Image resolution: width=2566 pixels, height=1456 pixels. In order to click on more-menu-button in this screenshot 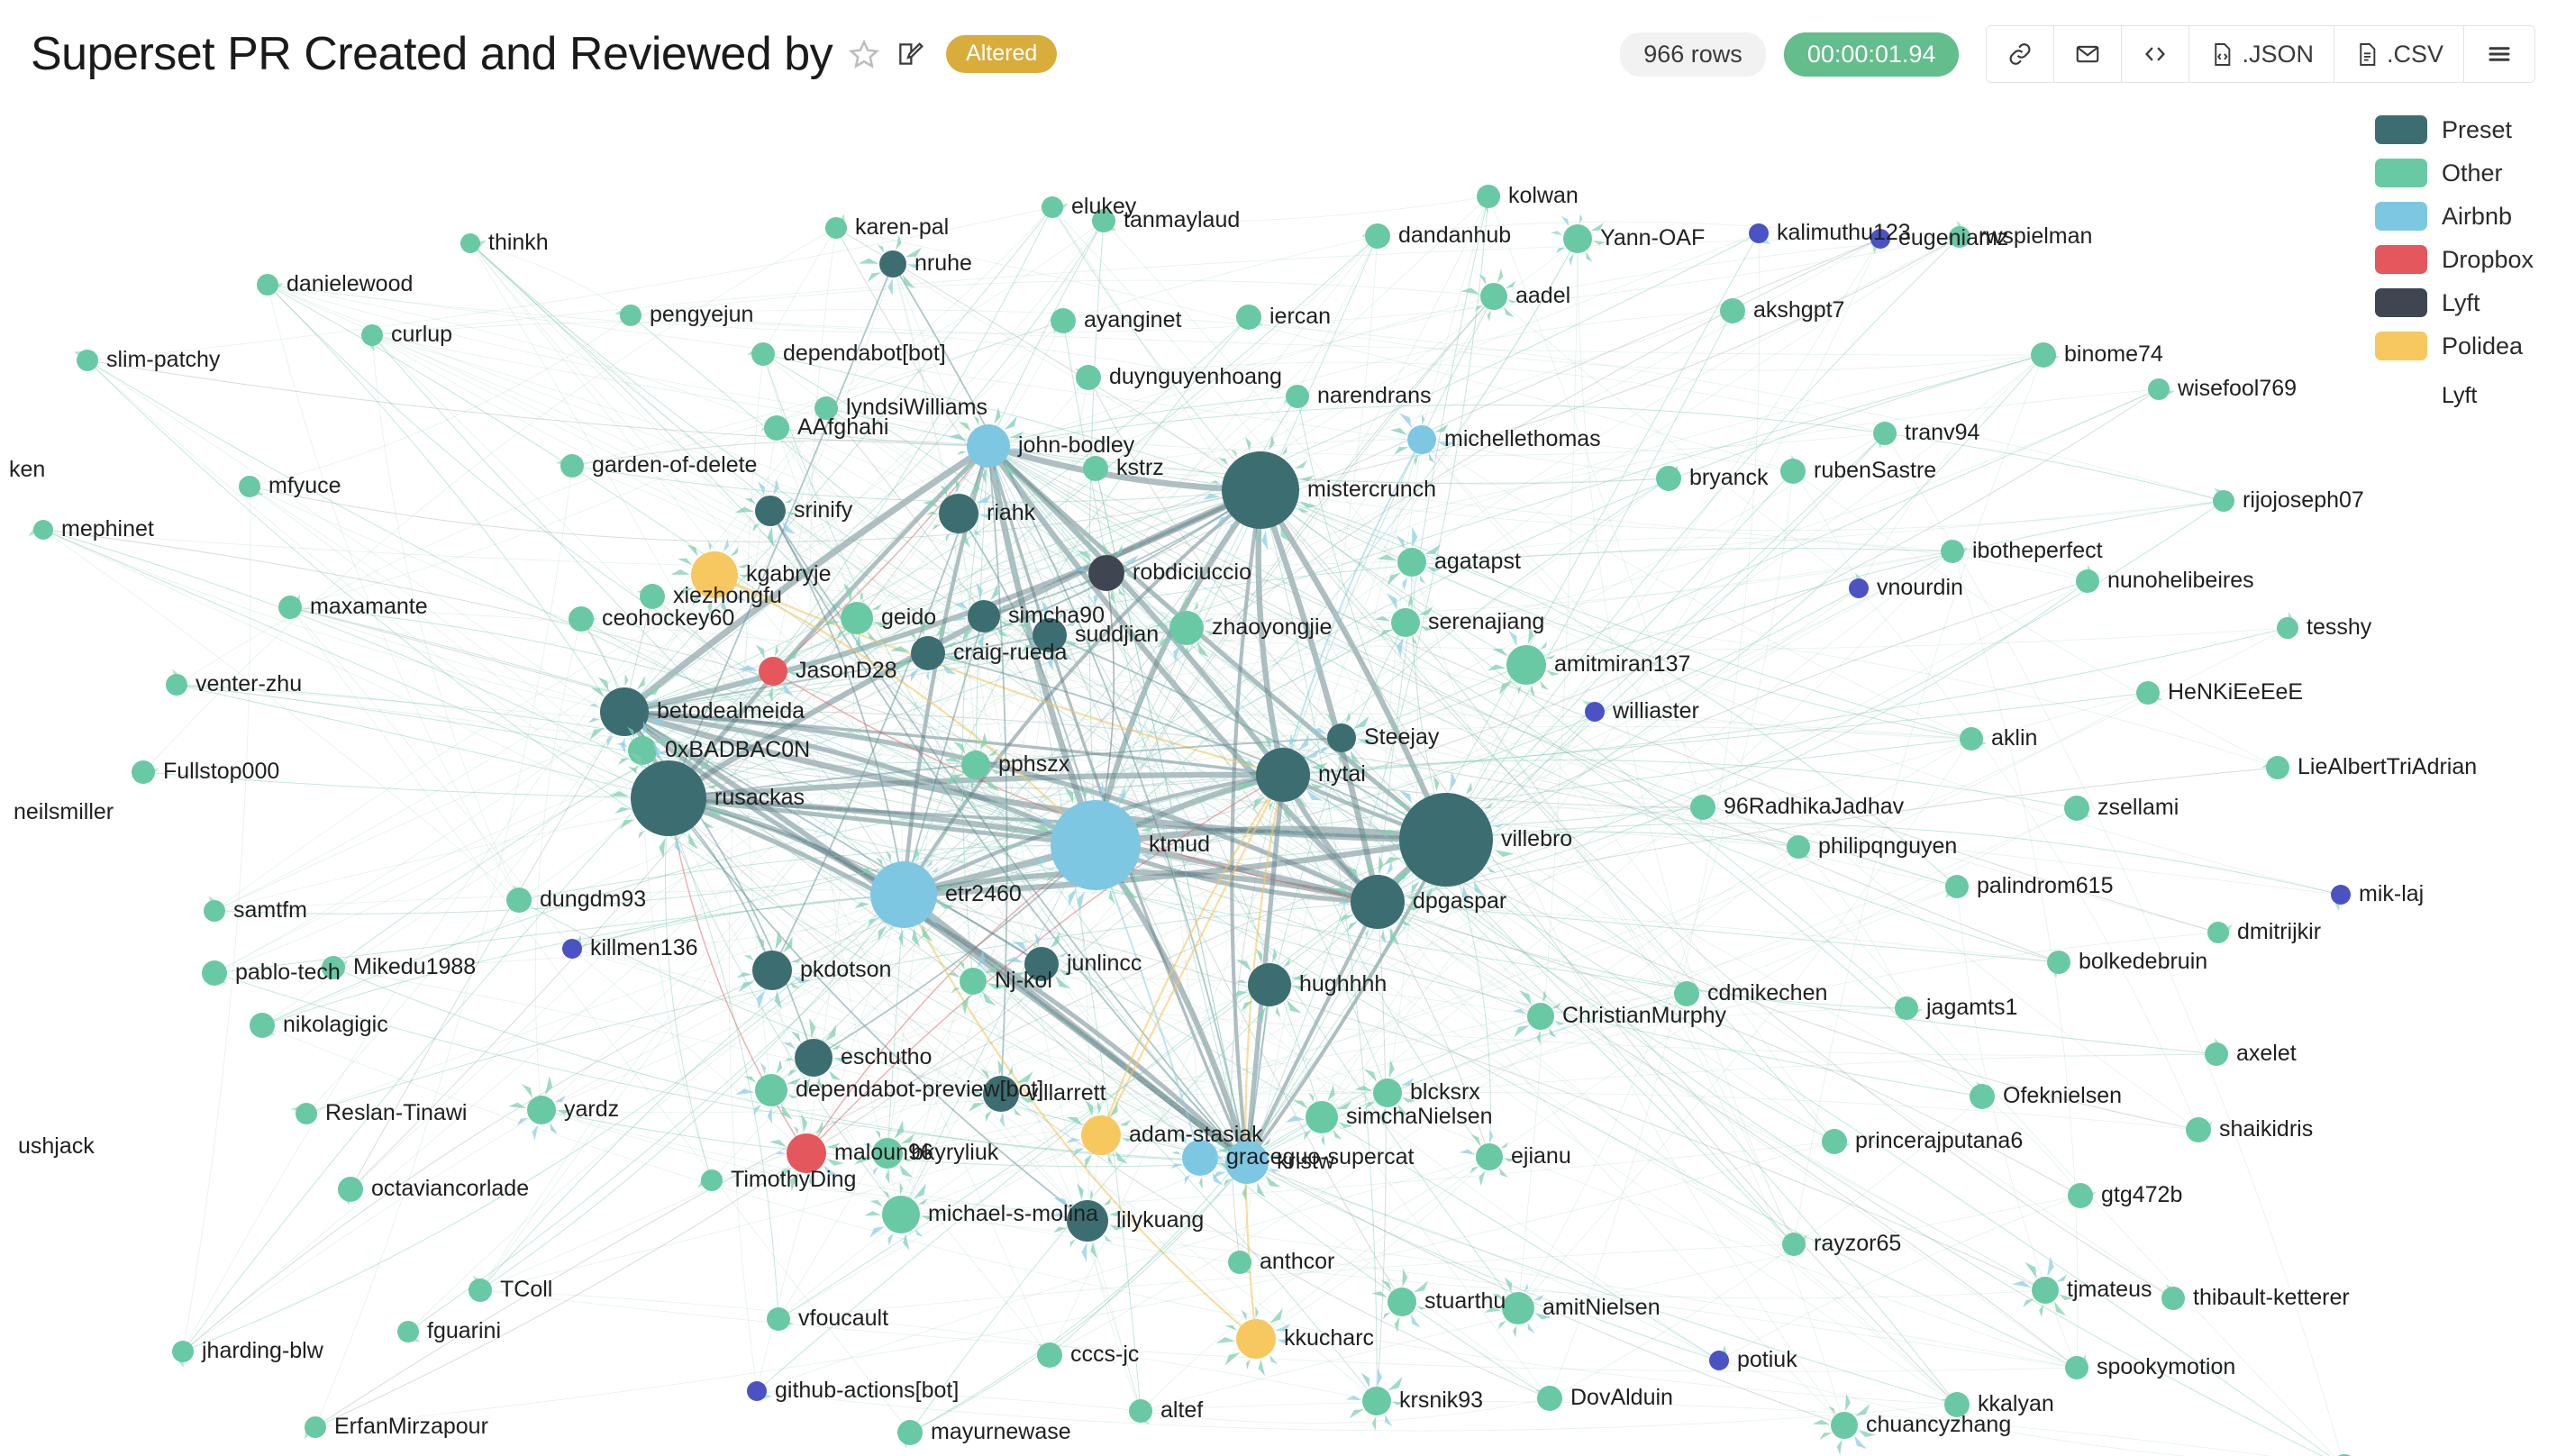, I will do `click(2499, 54)`.